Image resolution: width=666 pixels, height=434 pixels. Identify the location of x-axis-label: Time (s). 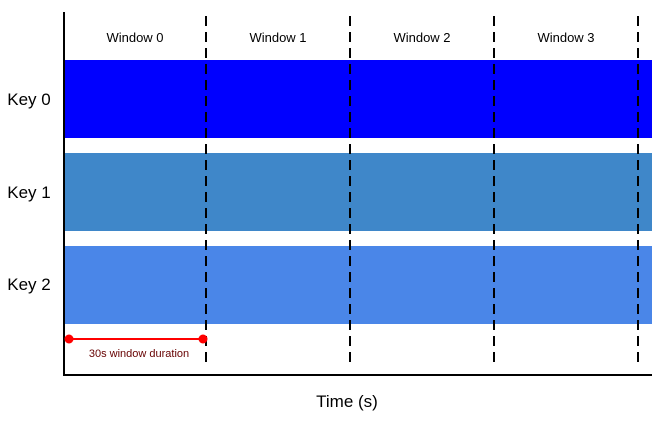
(347, 401).